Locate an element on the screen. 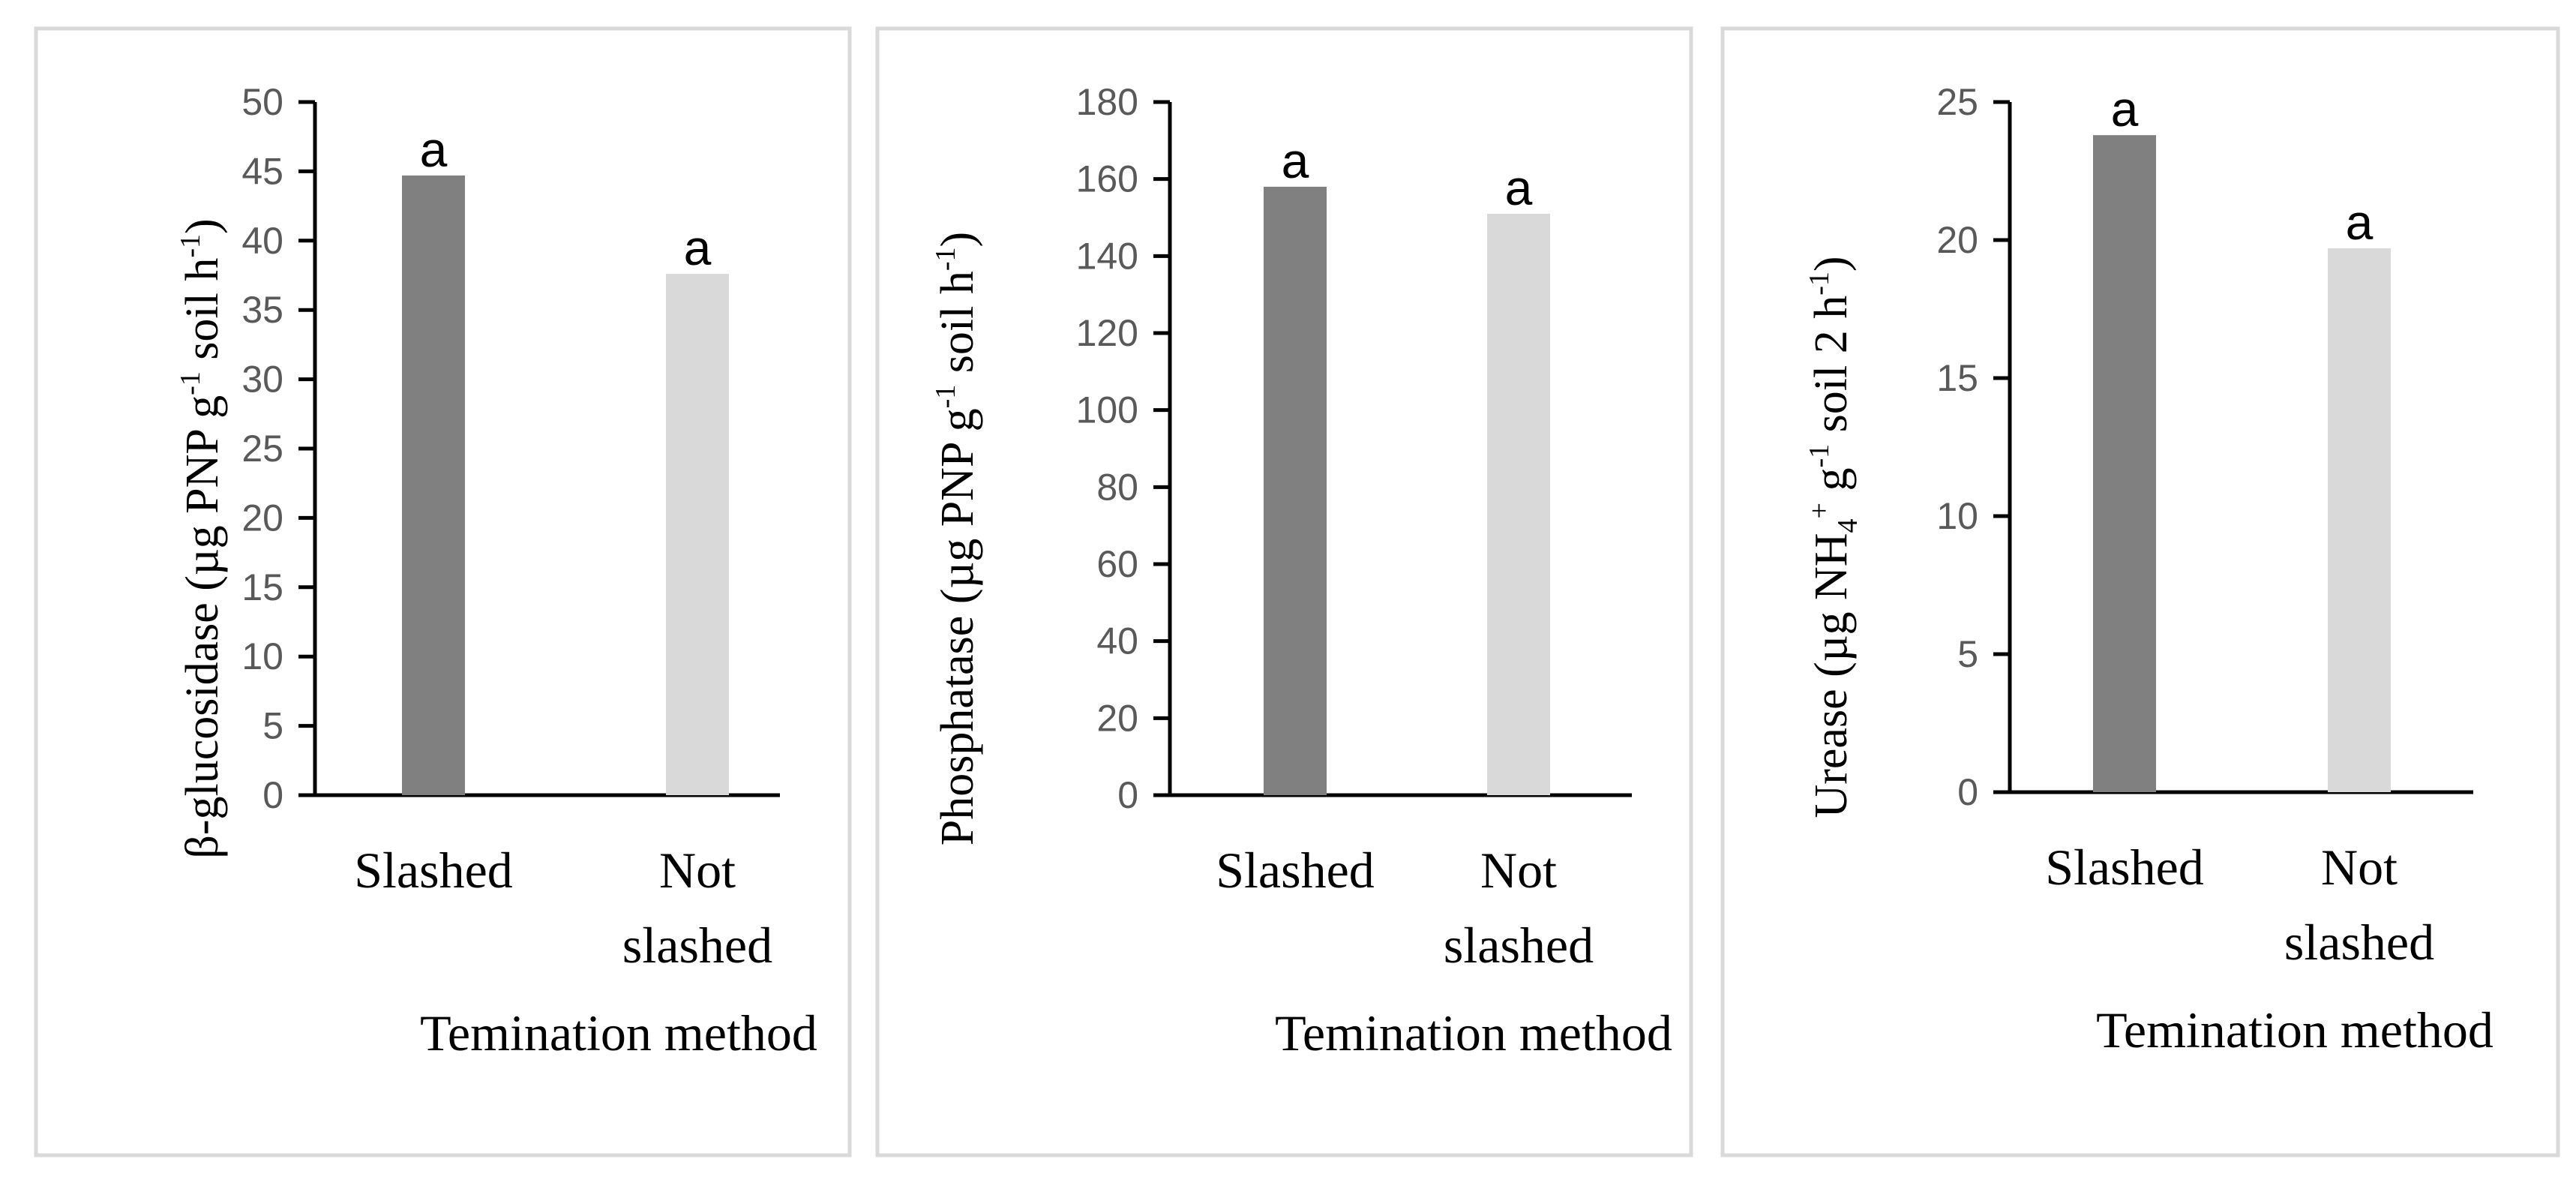 Image resolution: width=2576 pixels, height=1195 pixels. y-tick-label: 160 is located at coordinates (1107, 179).